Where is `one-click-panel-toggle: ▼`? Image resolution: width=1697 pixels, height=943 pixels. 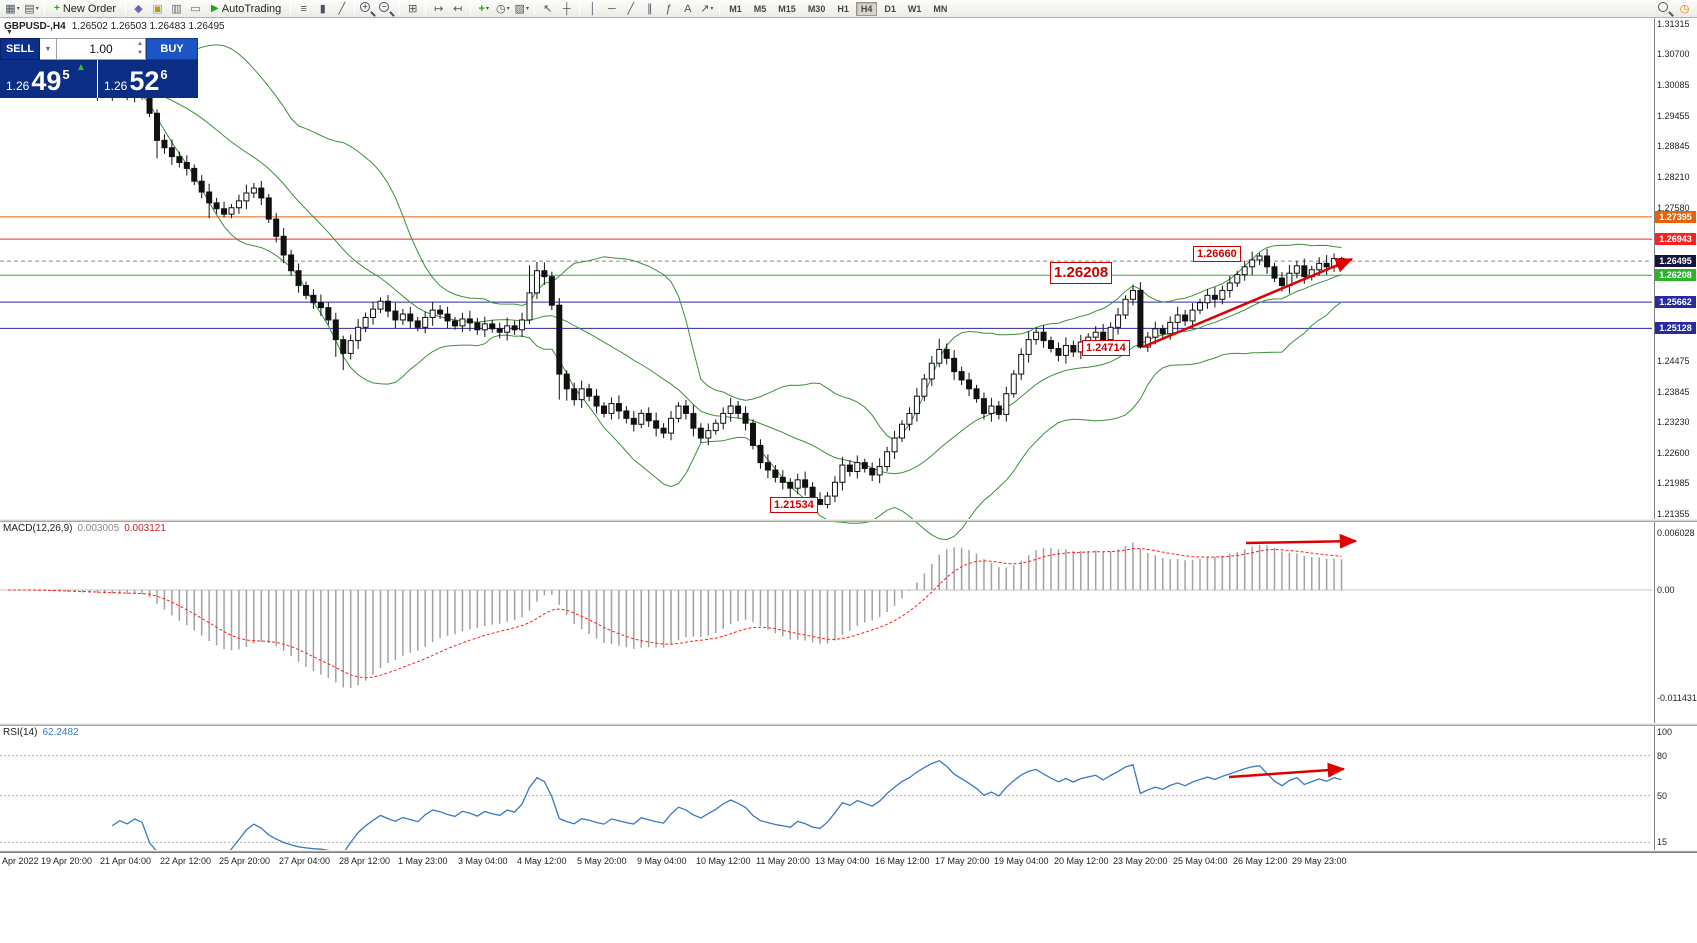
one-click-panel-toggle: ▼ is located at coordinates (9, 32).